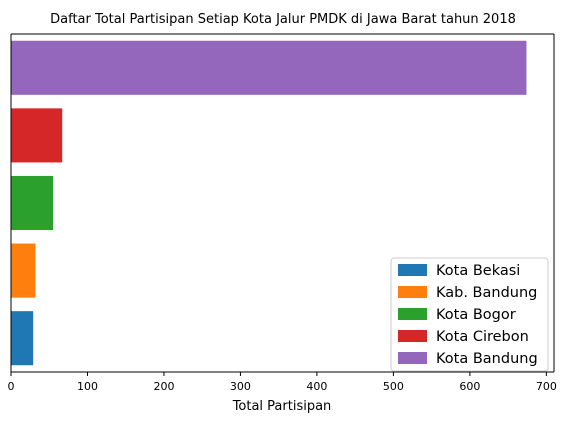  Describe the element at coordinates (11, 386) in the screenshot. I see `x-tick-label: 0` at that location.